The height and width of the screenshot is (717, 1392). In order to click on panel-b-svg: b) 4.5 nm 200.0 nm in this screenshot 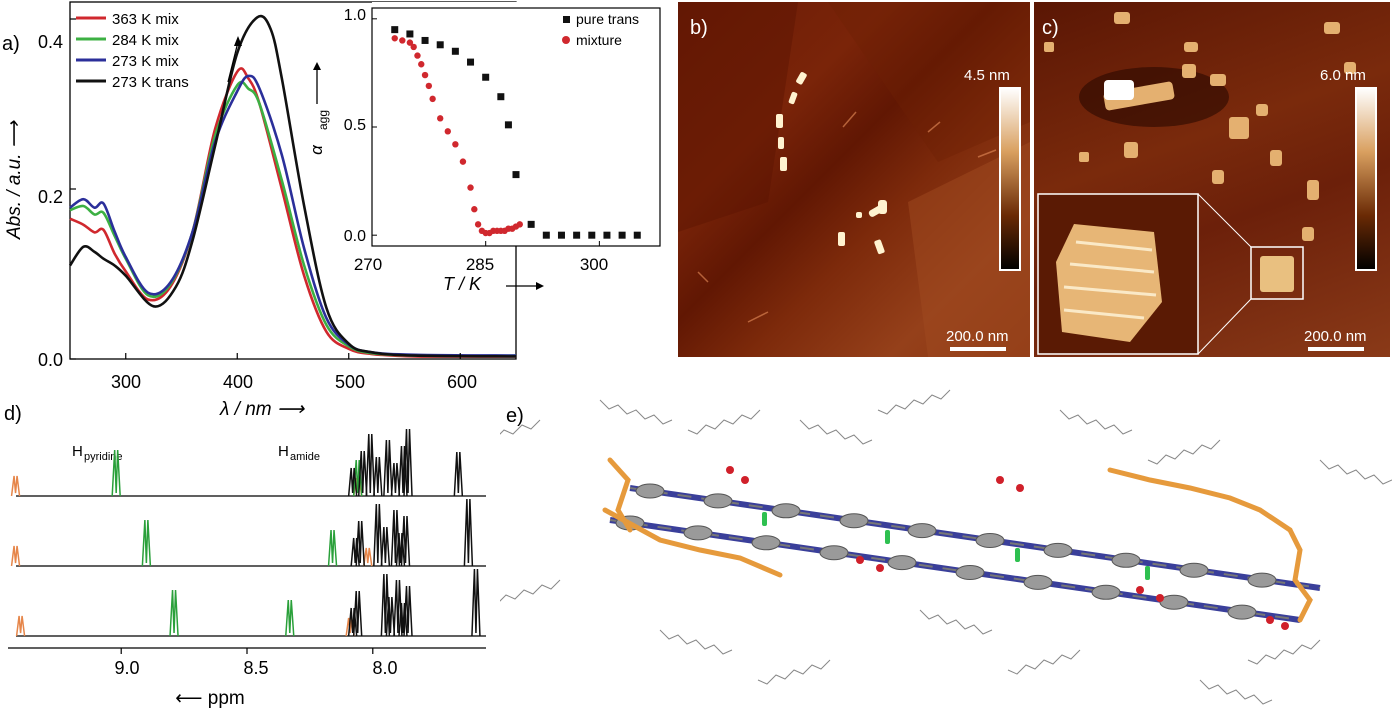, I will do `click(854, 179)`.